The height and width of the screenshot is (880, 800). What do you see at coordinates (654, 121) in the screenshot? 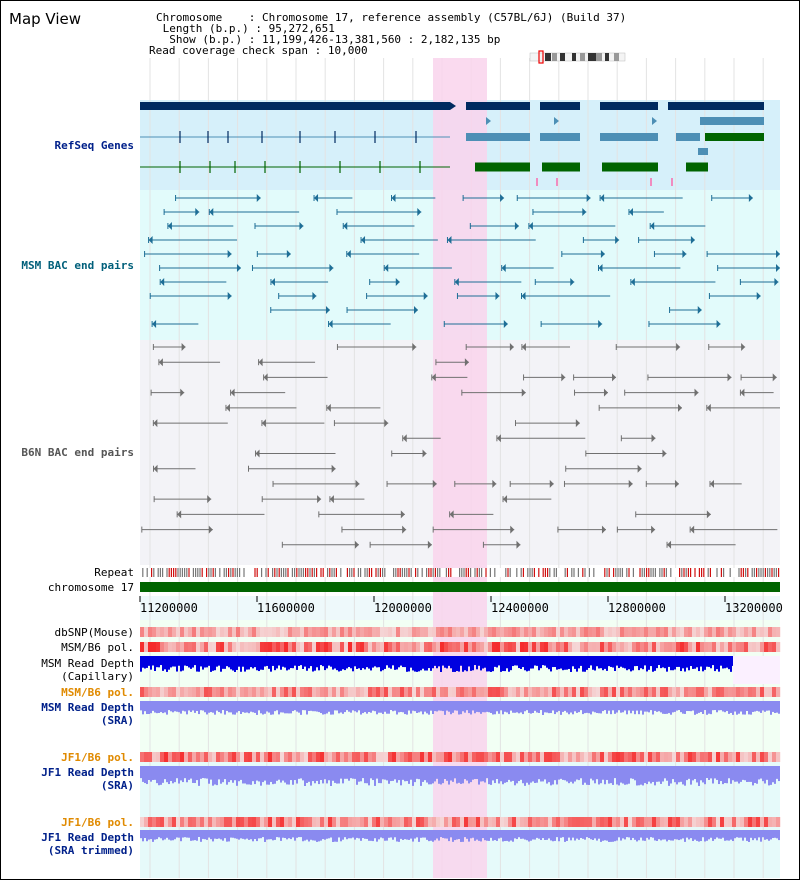
I see `gene-arrow` at bounding box center [654, 121].